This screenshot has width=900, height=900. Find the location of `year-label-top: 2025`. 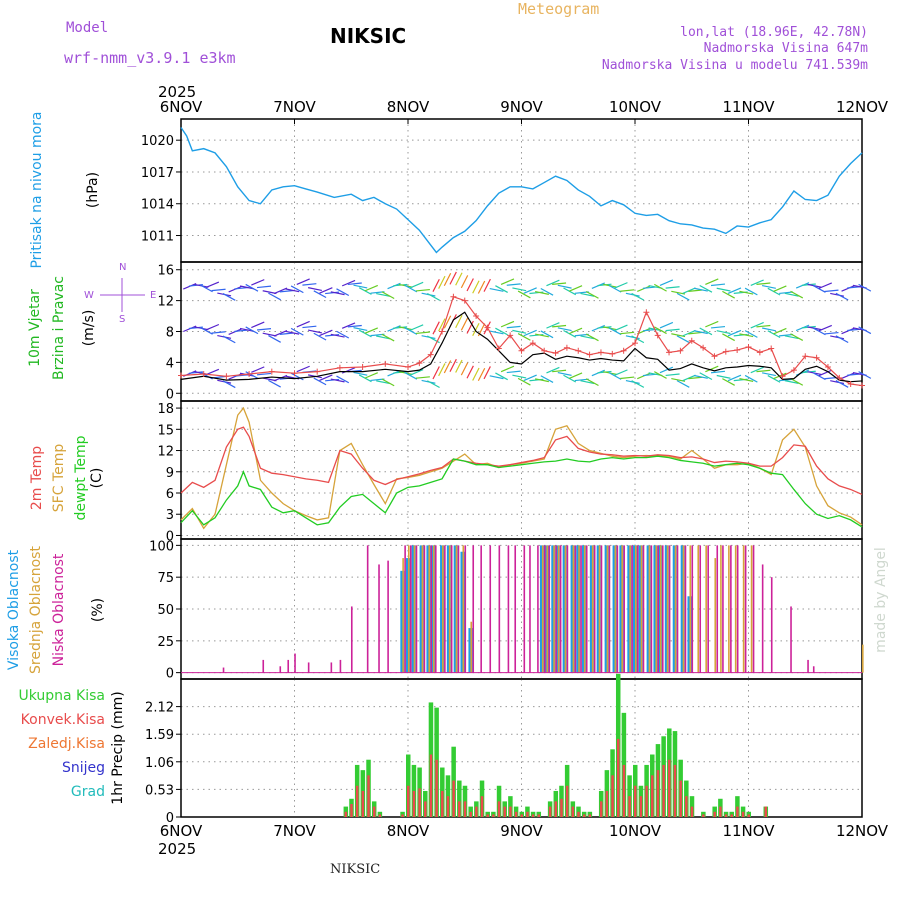

year-label-top: 2025 is located at coordinates (177, 92).